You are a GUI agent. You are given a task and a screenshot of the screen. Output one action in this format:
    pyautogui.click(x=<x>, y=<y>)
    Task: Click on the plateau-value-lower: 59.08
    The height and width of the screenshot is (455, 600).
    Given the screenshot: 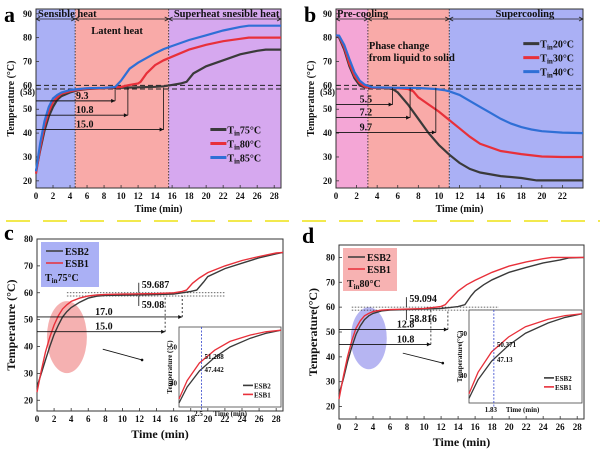 What is the action you would take?
    pyautogui.click(x=153, y=305)
    